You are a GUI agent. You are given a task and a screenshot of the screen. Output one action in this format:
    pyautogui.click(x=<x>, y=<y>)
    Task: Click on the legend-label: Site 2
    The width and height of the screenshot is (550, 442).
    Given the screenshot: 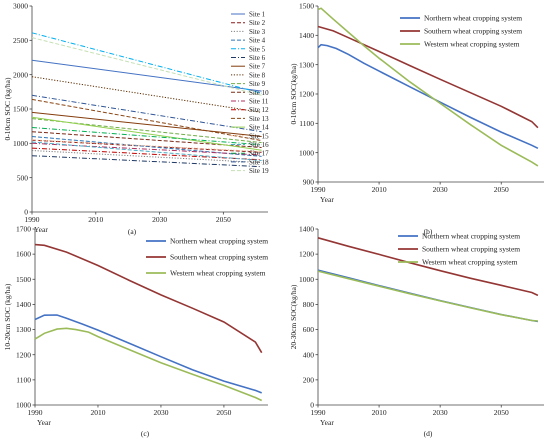 What is the action you would take?
    pyautogui.click(x=257, y=23)
    